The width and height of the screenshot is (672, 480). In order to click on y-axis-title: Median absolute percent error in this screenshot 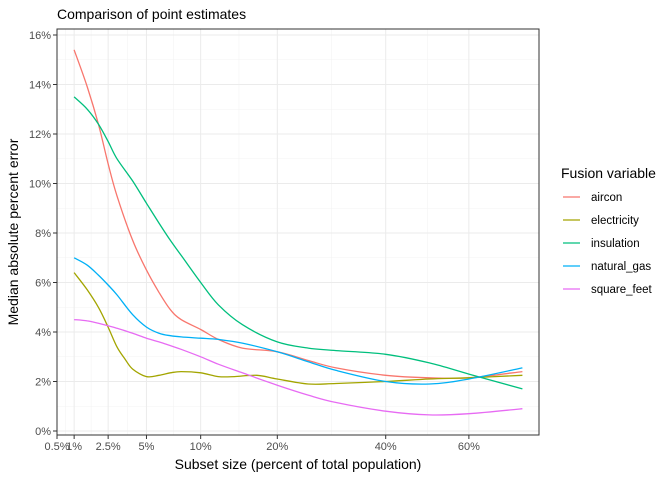, I will do `click(13, 231)`.